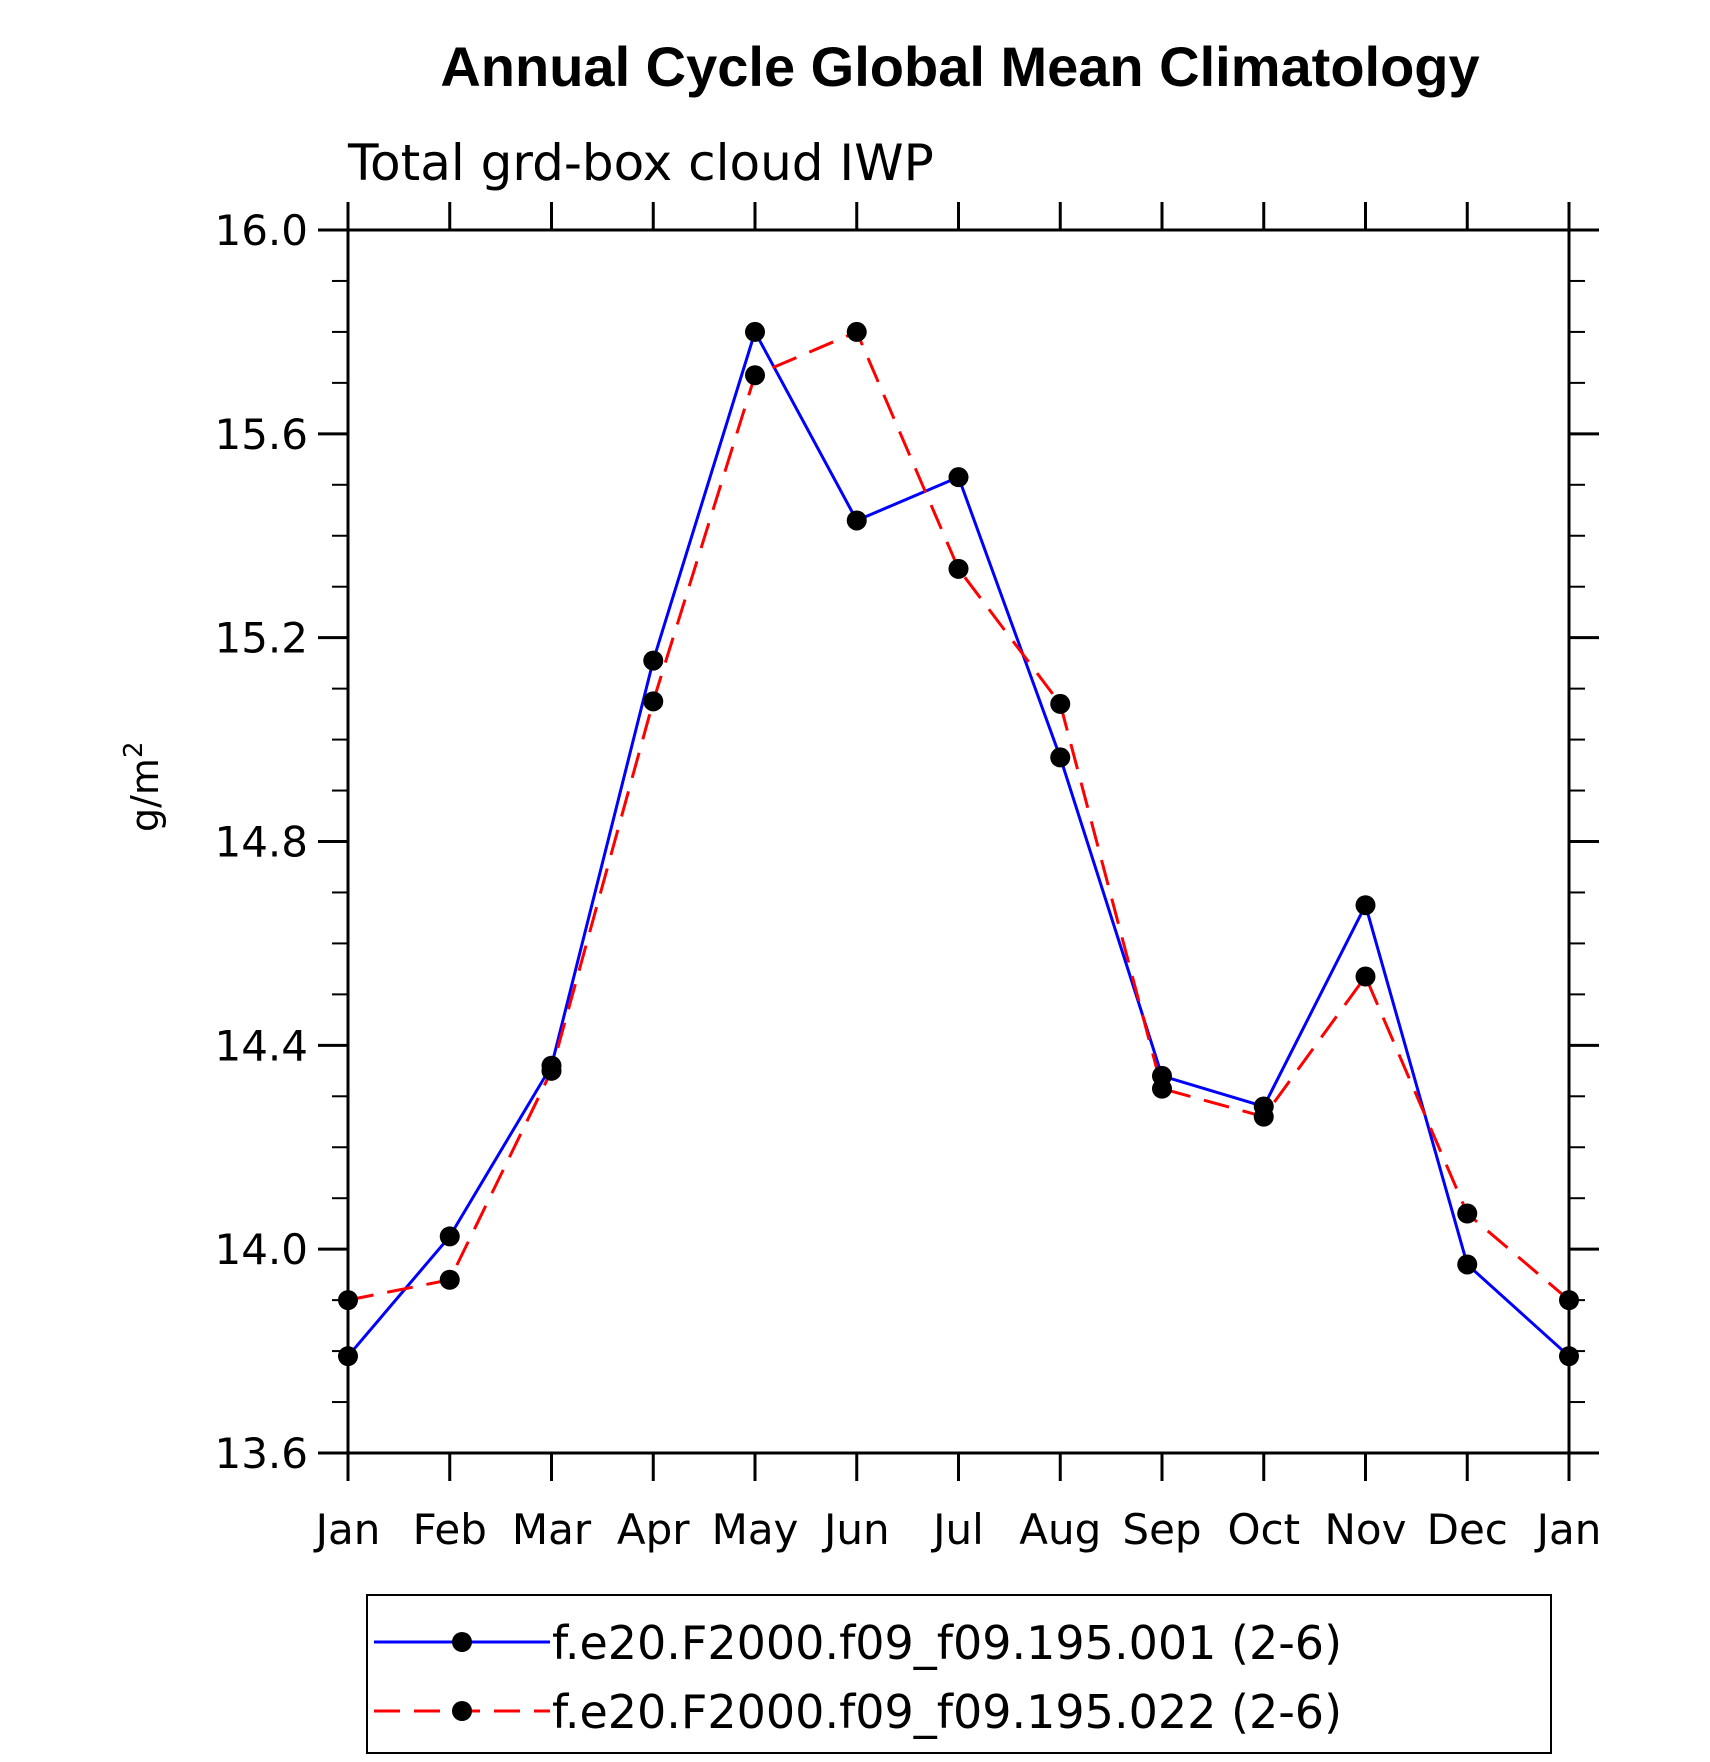  What do you see at coordinates (957, 1529) in the screenshot?
I see `x-tick-label: Jul` at bounding box center [957, 1529].